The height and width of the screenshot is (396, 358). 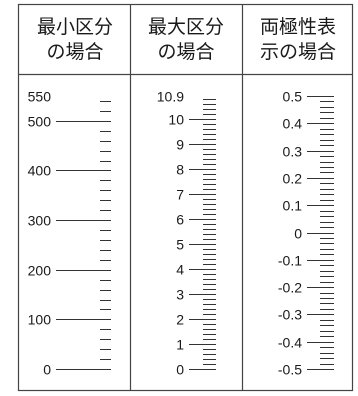 What do you see at coordinates (180, 345) in the screenshot?
I see `max-tick-label: 1` at bounding box center [180, 345].